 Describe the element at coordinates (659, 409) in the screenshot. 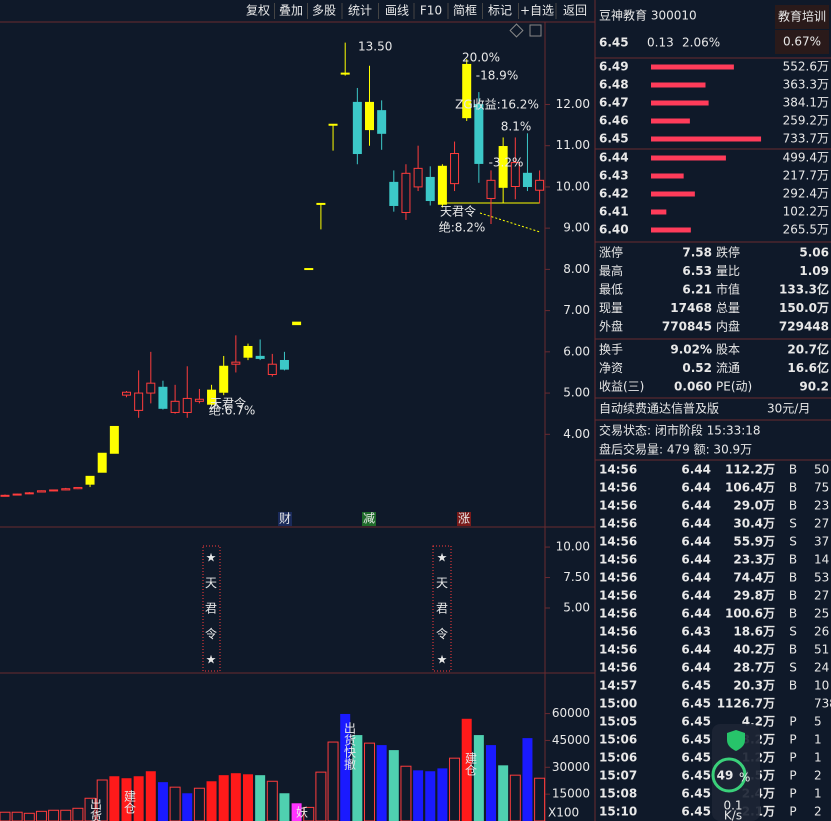

I see `ad-text: 自动续费通达信普及版` at that location.